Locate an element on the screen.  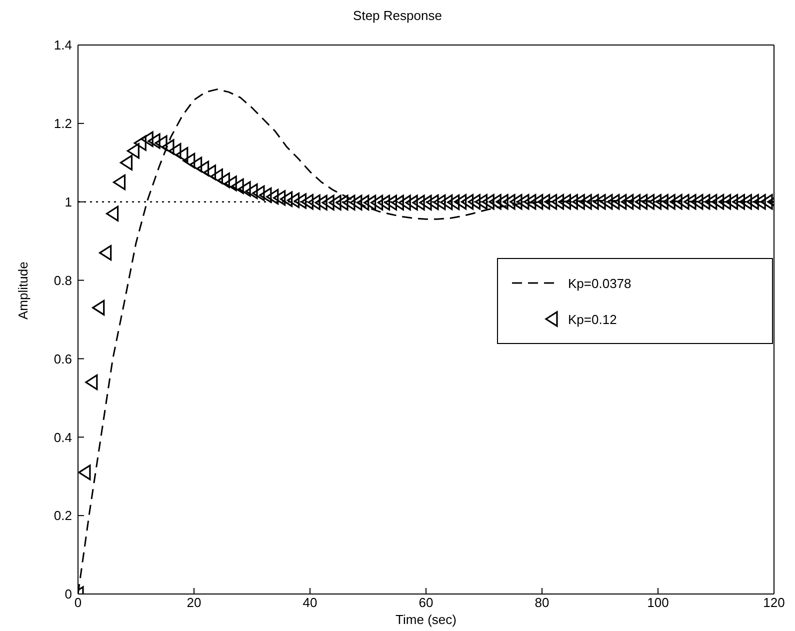
legend-label: Kp=0.0378 is located at coordinates (600, 283).